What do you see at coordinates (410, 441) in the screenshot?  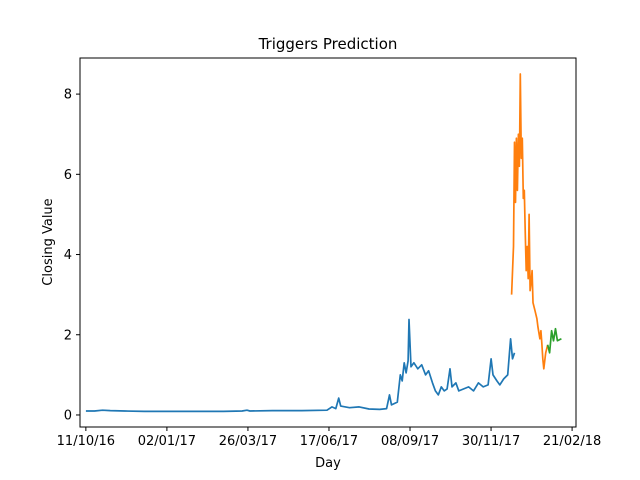 I see `x-tick-label: 08/09/17` at bounding box center [410, 441].